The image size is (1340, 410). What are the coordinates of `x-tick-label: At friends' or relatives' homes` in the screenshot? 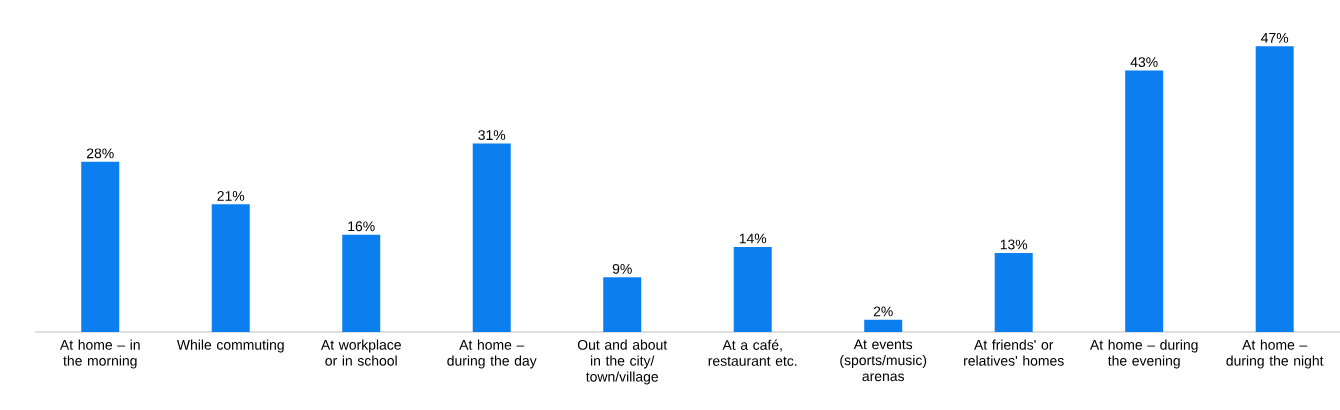 It's located at (1014, 352).